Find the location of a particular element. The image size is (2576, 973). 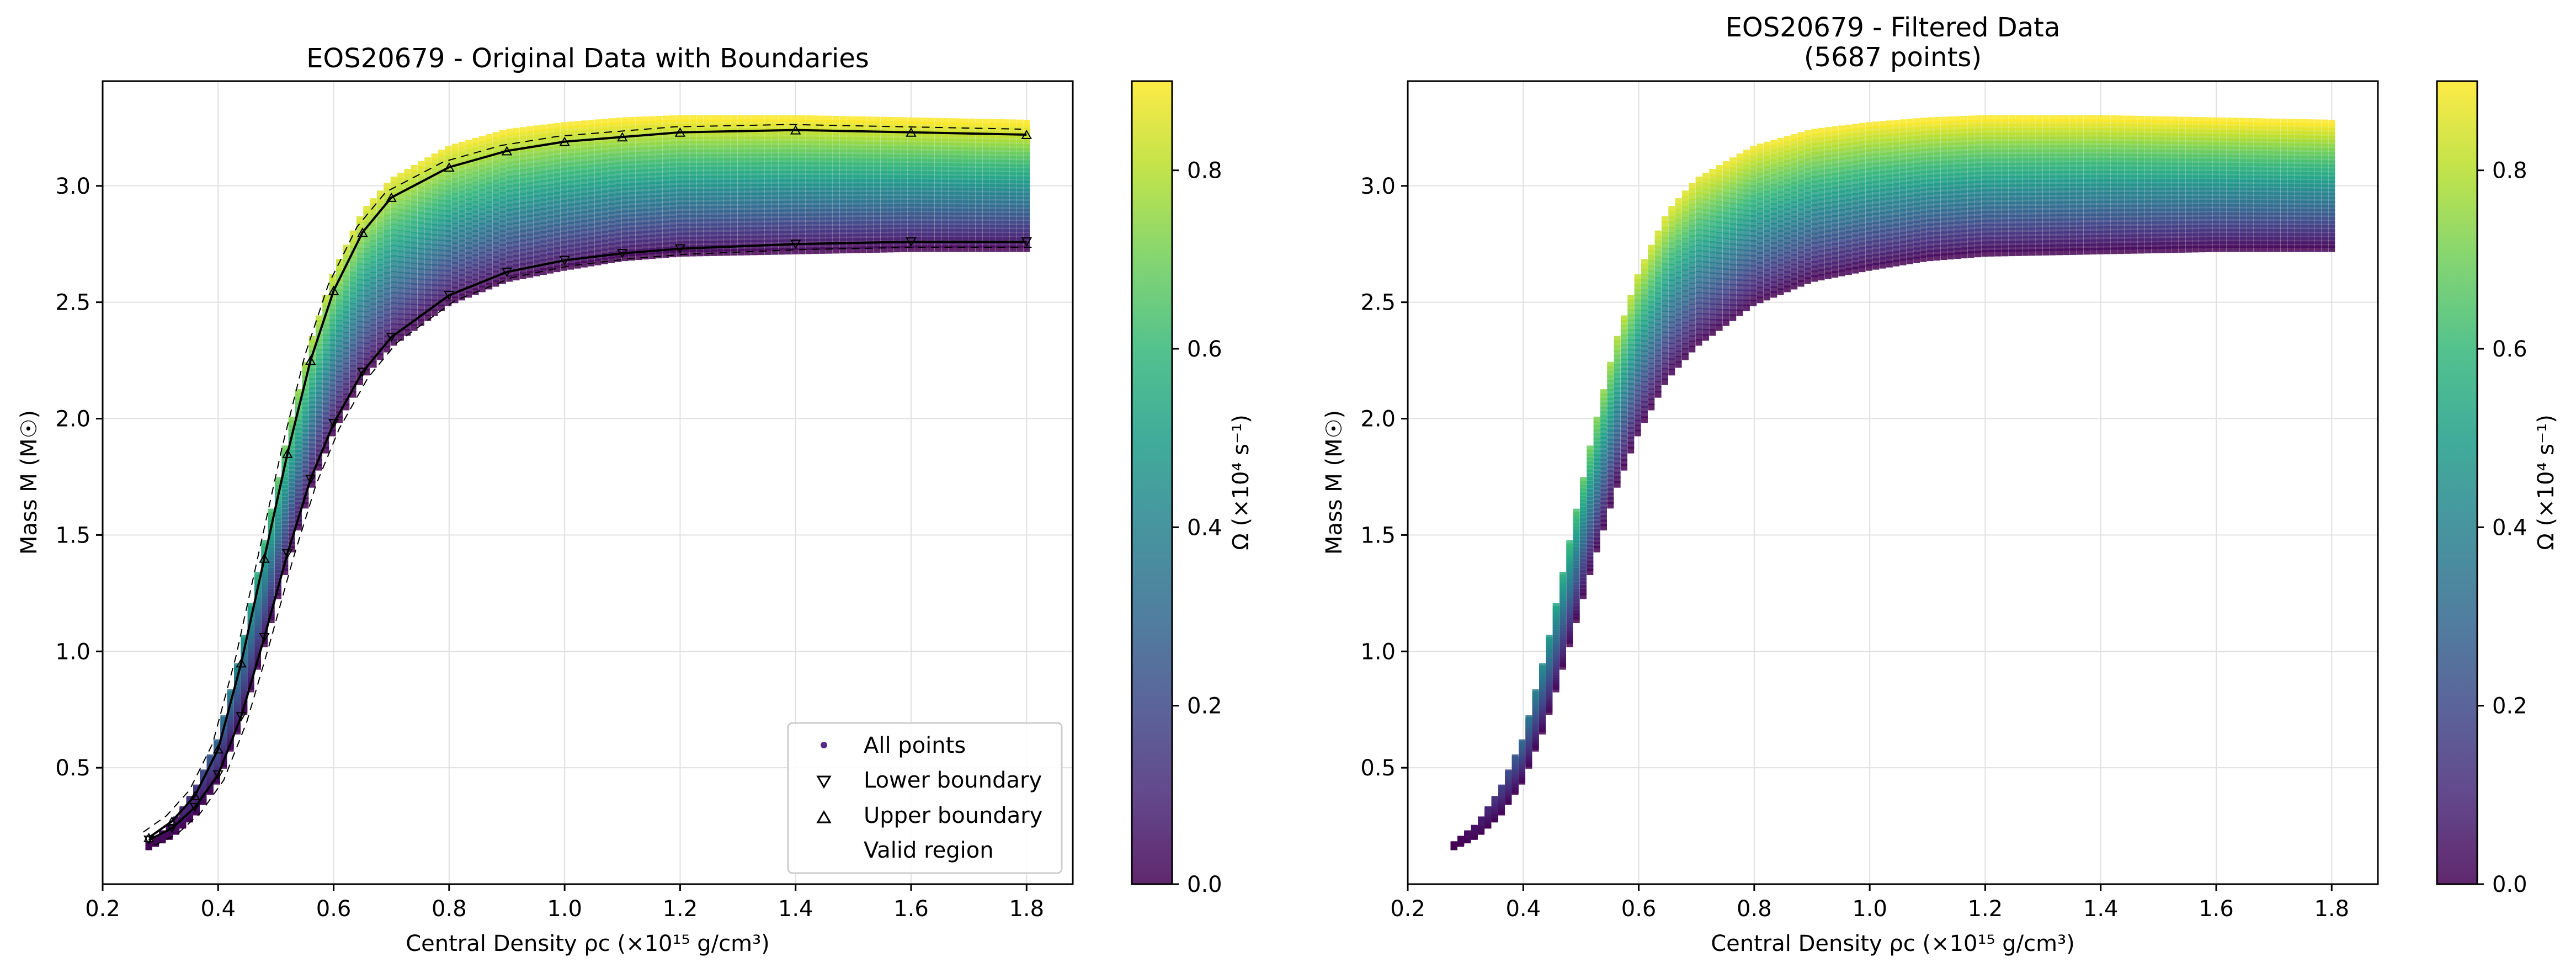

left-y-axis-label: Mass M (M☉) is located at coordinates (29, 482).